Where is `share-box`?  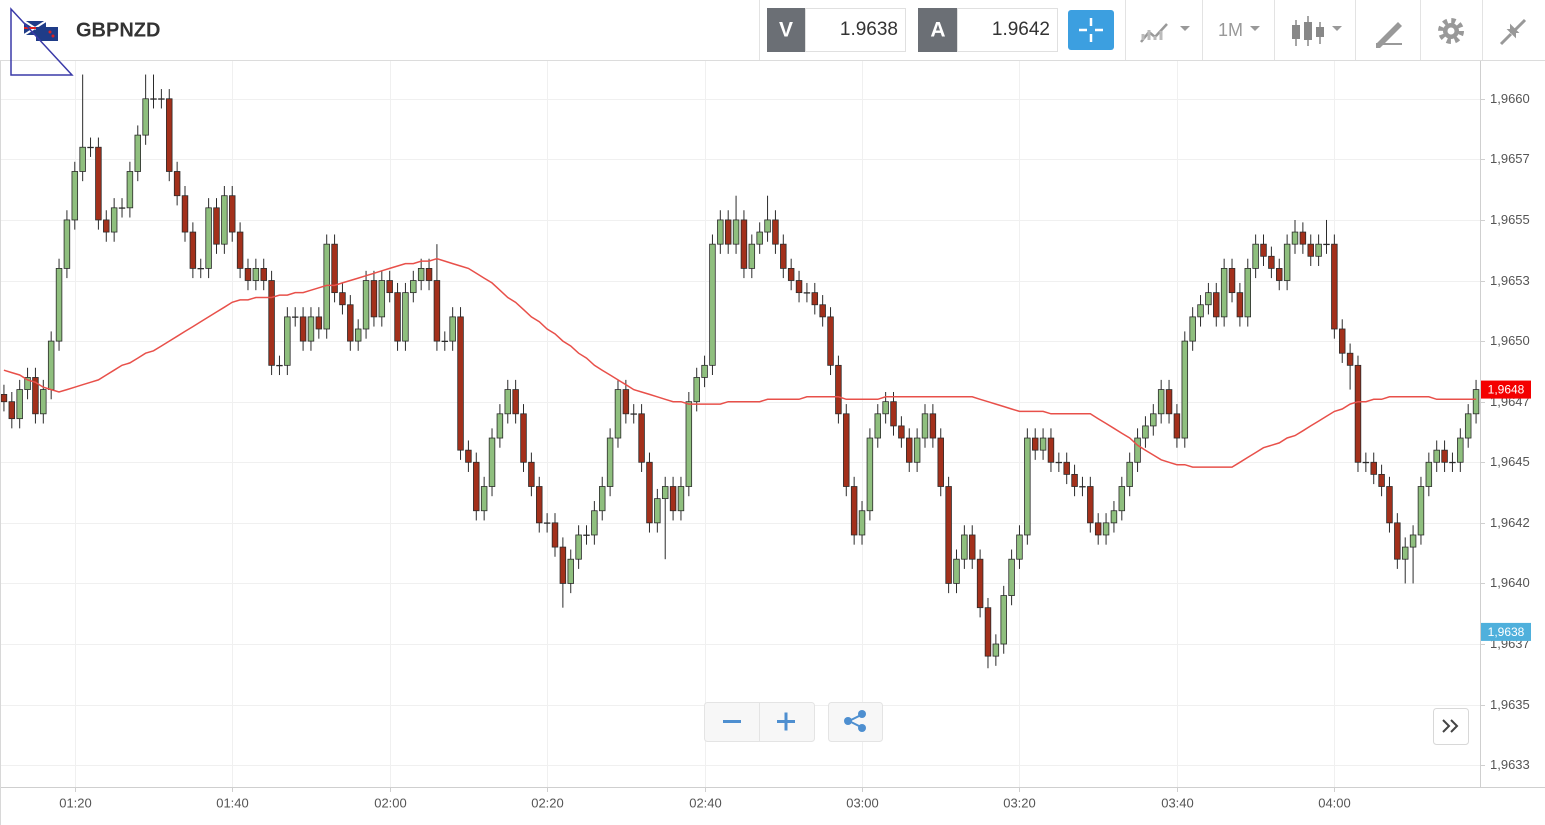
share-box is located at coordinates (855, 722).